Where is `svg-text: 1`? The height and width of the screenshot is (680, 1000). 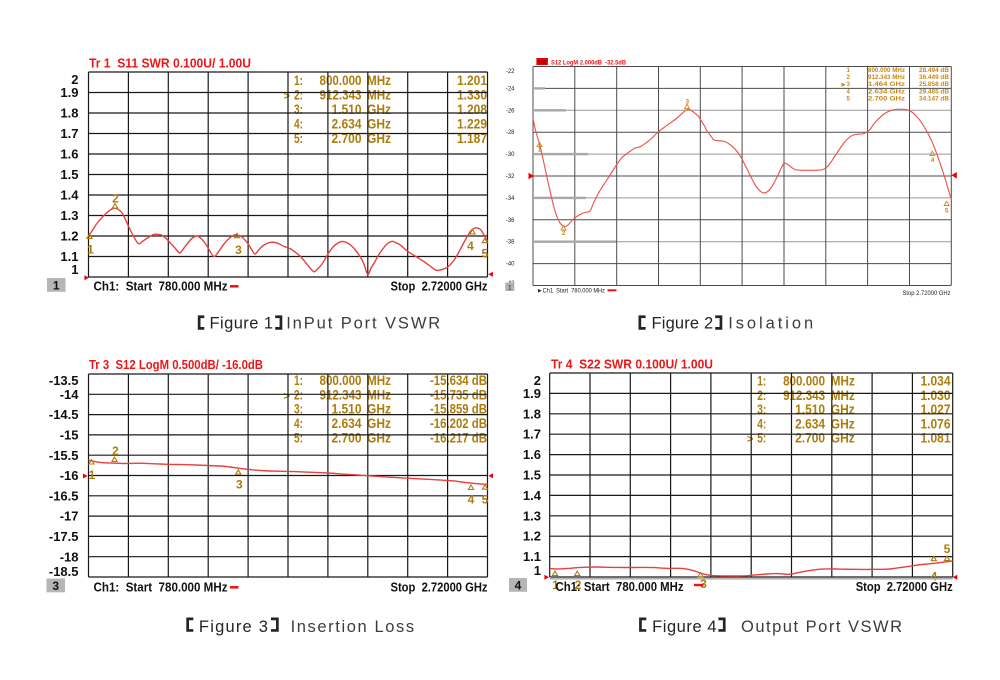
svg-text: 1 is located at coordinates (537, 570).